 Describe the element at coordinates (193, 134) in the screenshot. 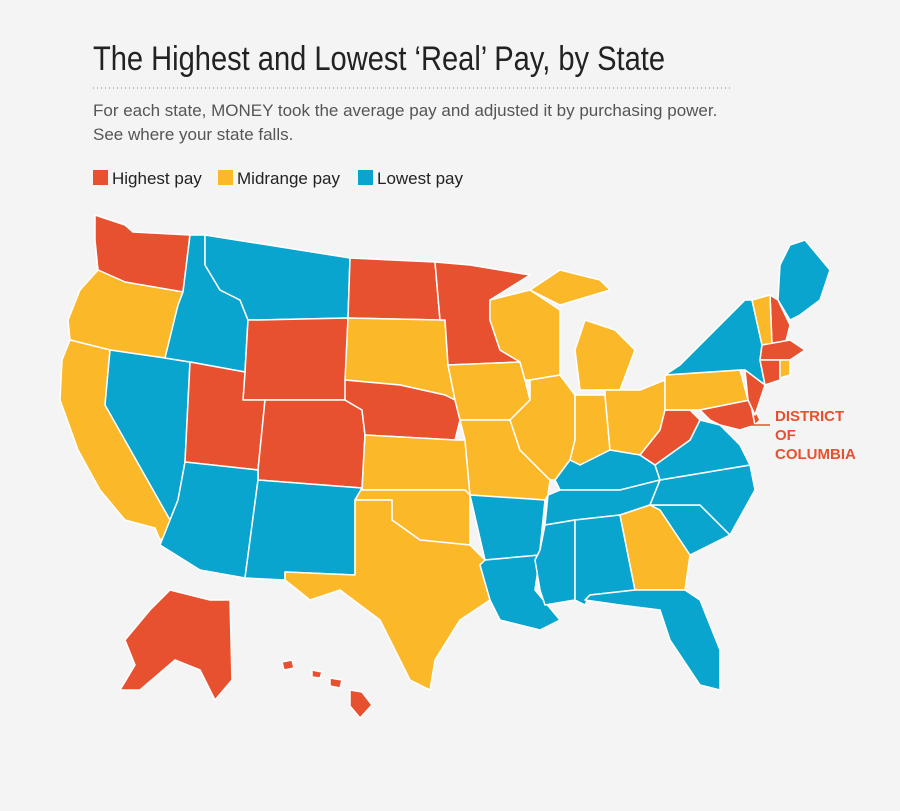

I see `subtitle: See where your state falls.` at that location.